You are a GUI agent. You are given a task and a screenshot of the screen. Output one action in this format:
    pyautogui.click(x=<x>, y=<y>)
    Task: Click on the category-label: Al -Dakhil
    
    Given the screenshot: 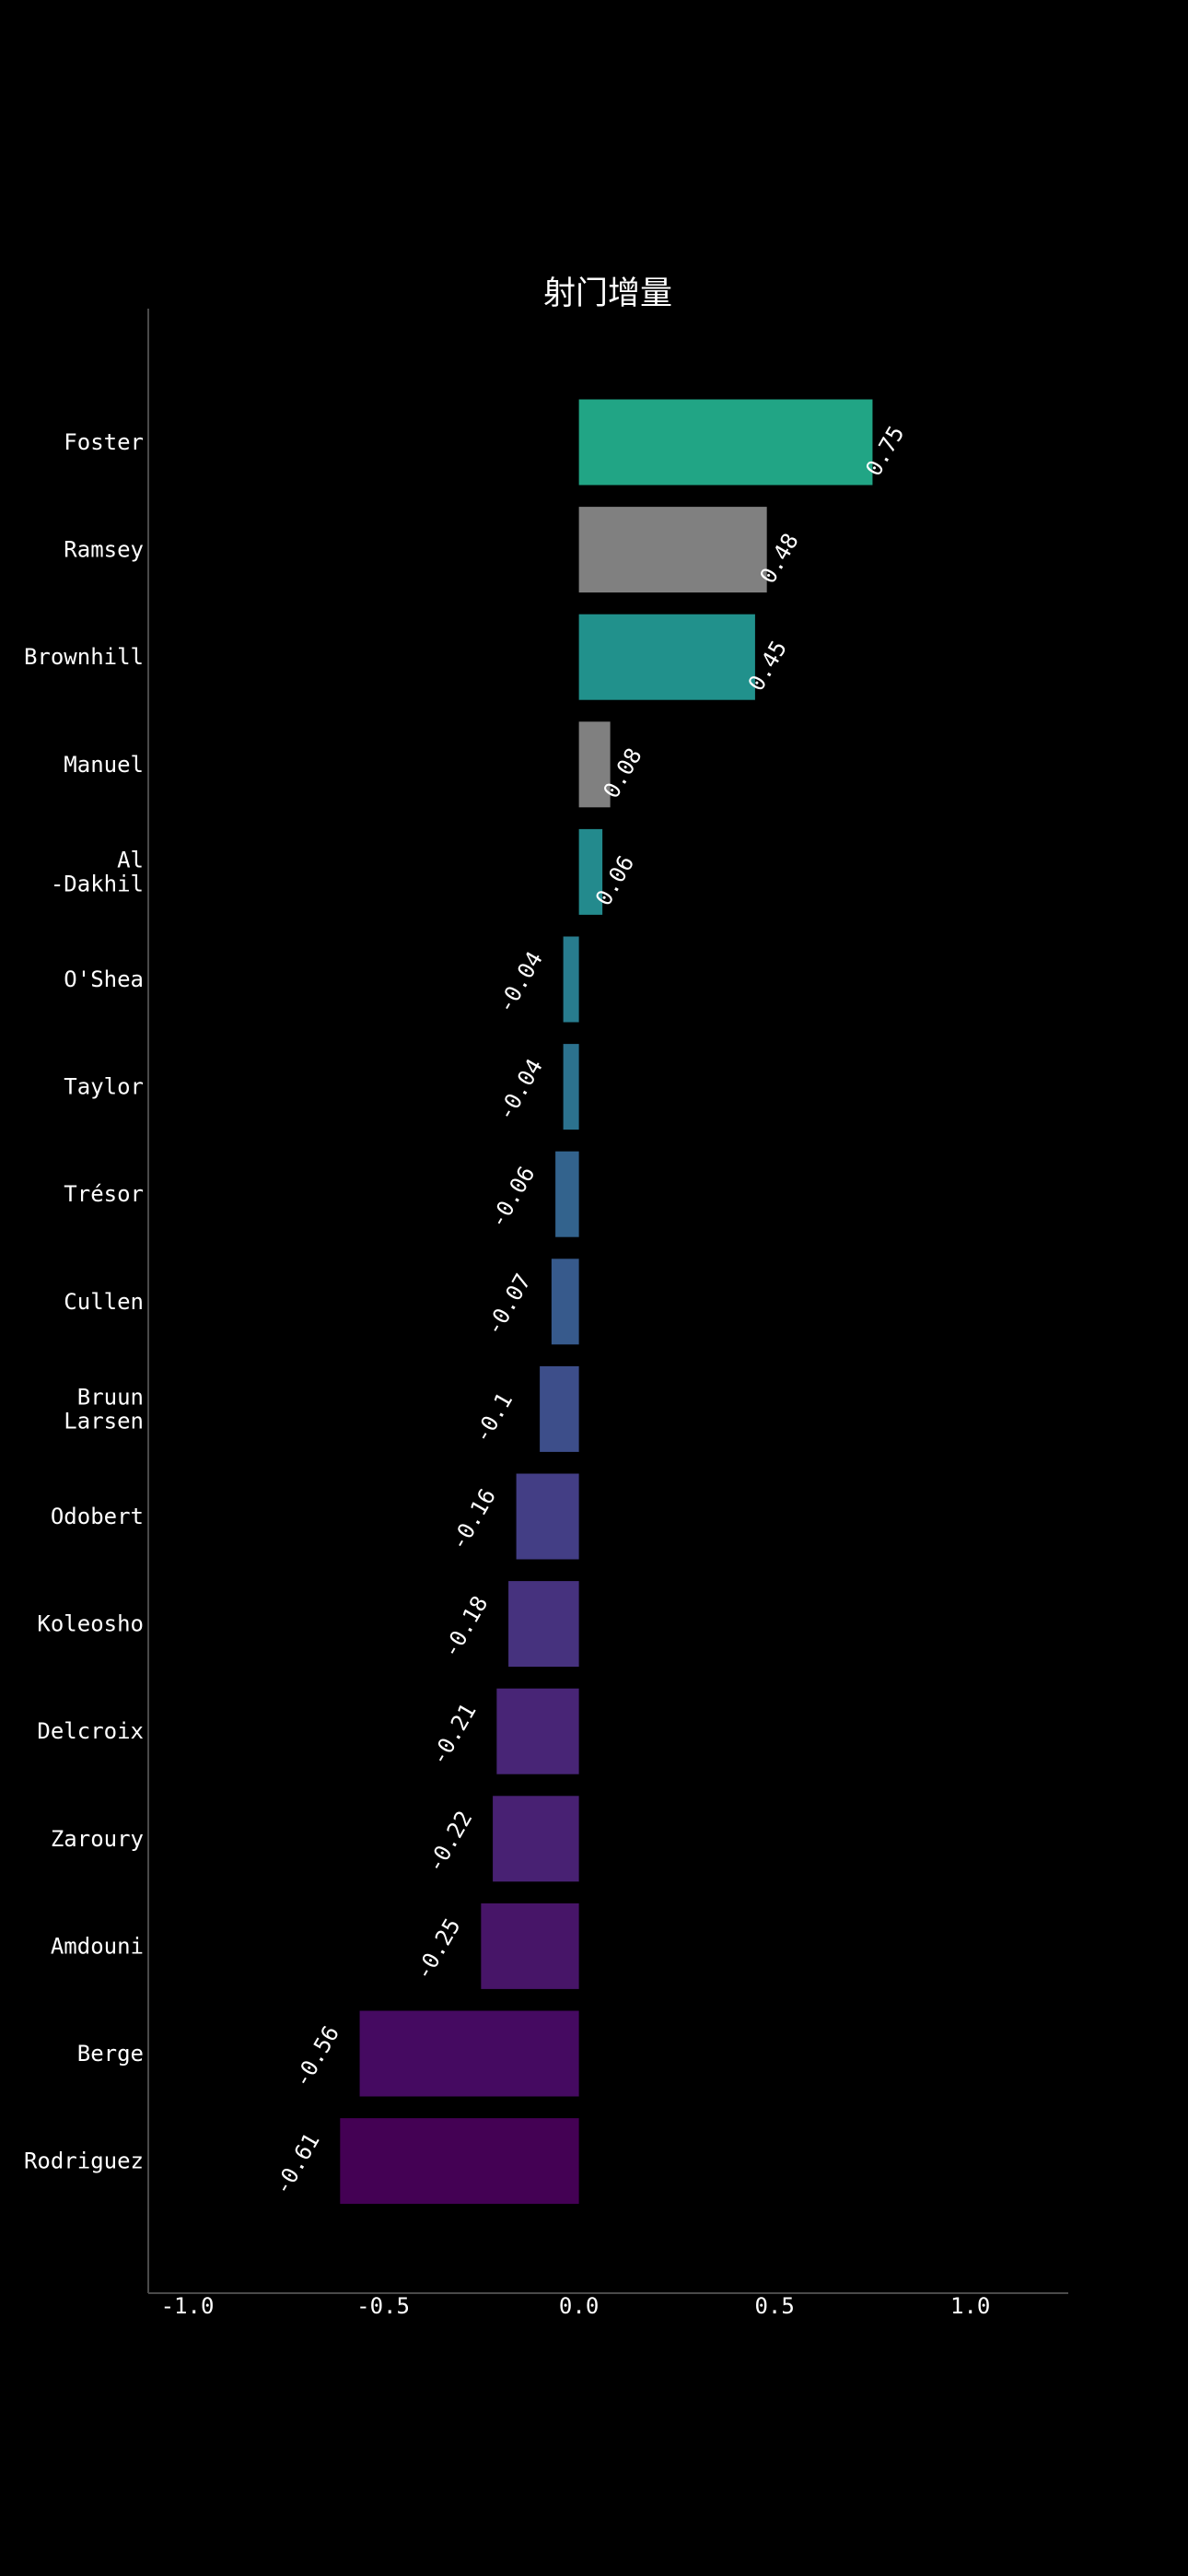 What is the action you would take?
    pyautogui.click(x=97, y=871)
    